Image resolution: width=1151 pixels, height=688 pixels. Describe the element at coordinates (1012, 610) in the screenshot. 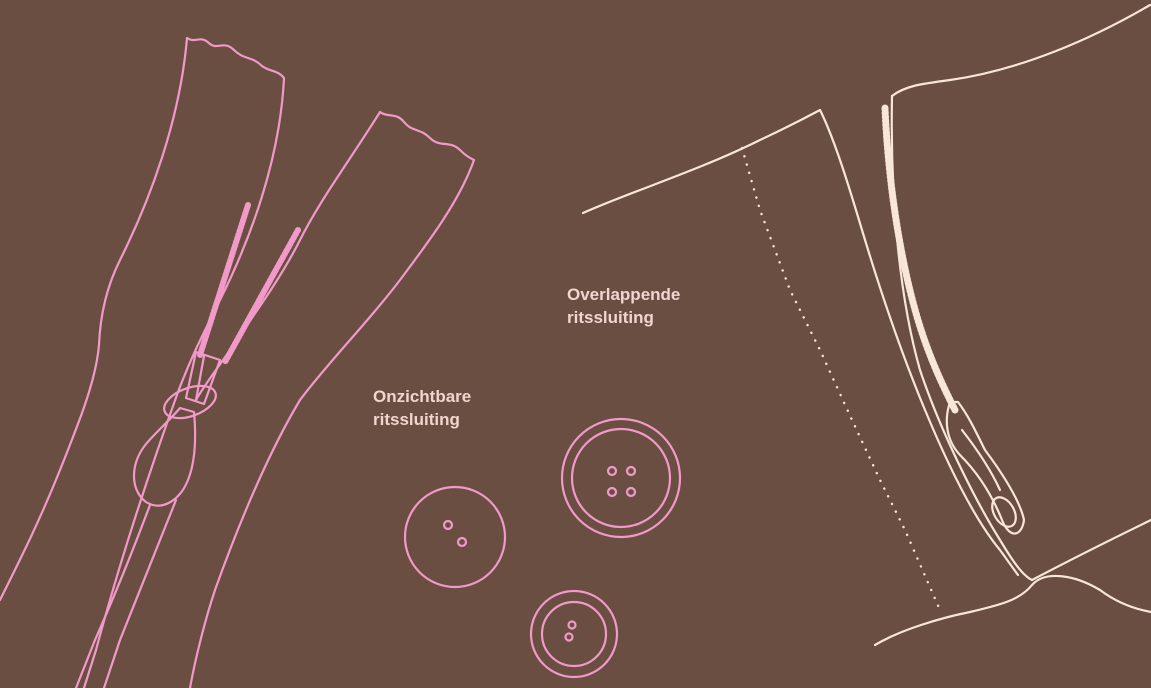

I see `garment-bottom-hem` at that location.